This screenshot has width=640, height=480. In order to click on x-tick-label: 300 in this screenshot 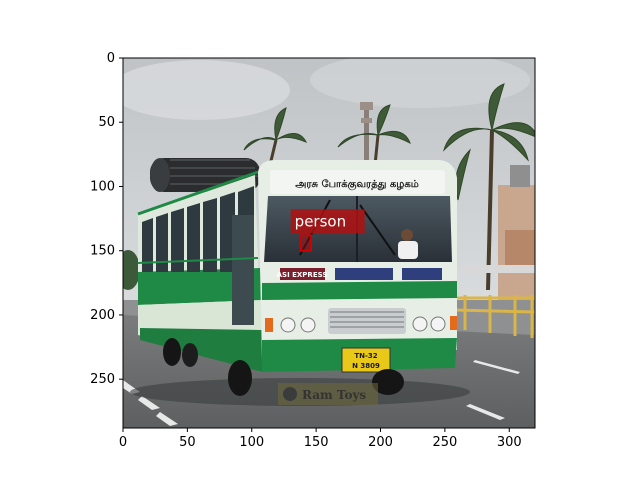, I will do `click(509, 442)`.